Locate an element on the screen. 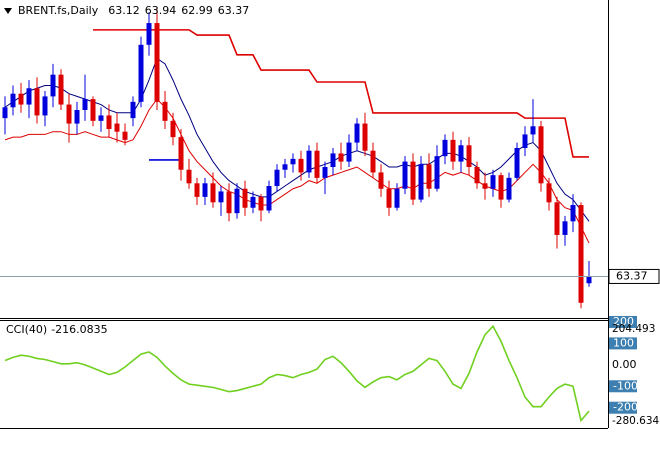 The image size is (660, 450). open-value: 63.12 is located at coordinates (124, 10).